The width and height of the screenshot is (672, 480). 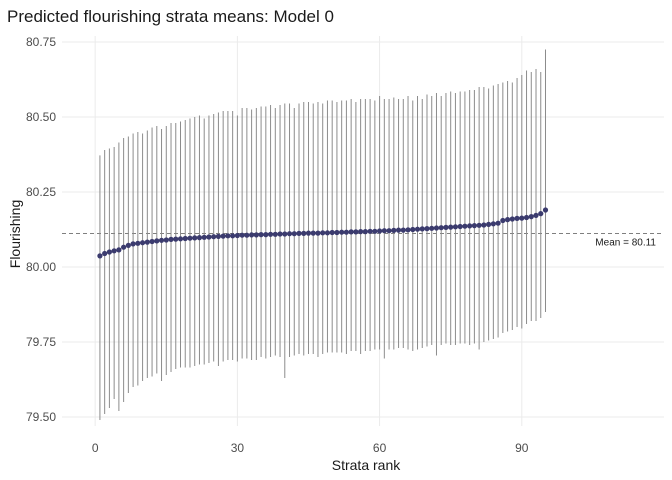 What do you see at coordinates (95, 448) in the screenshot?
I see `x-tick-label: 0` at bounding box center [95, 448].